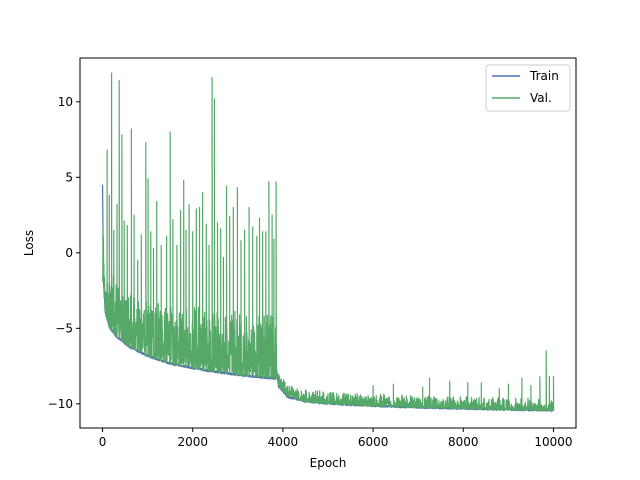  I want to click on legend-label-val: Val., so click(541, 98).